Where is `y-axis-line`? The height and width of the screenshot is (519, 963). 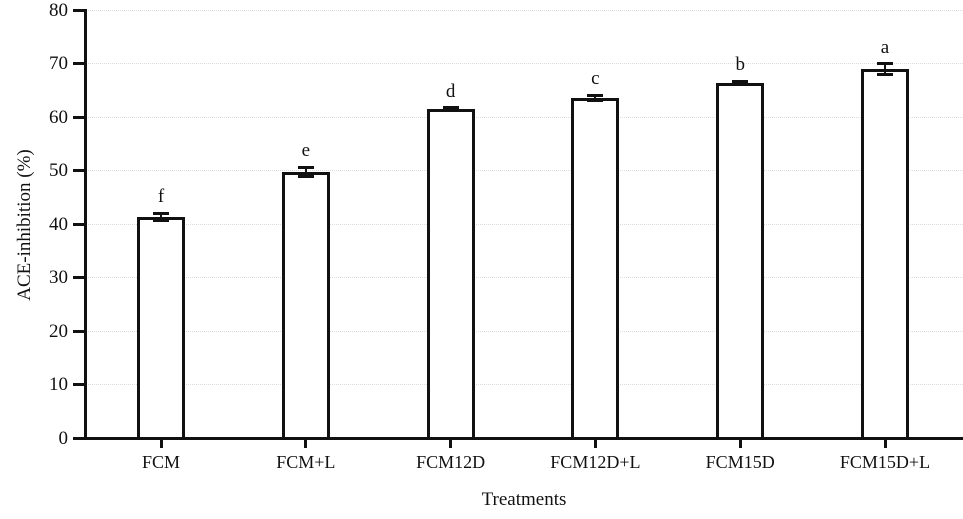
y-axis-line is located at coordinates (85, 224).